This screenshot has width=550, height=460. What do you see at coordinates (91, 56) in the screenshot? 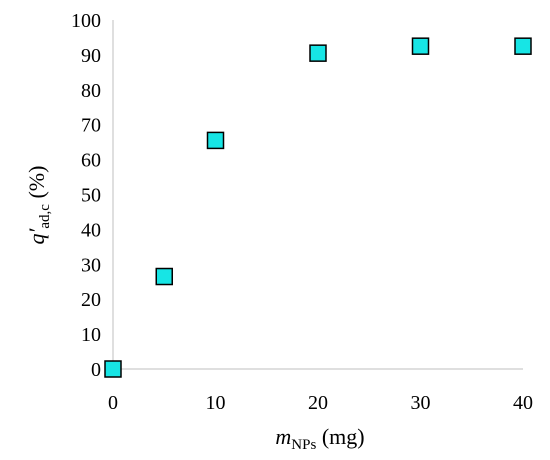
I see `y-tick-label: 90` at bounding box center [91, 56].